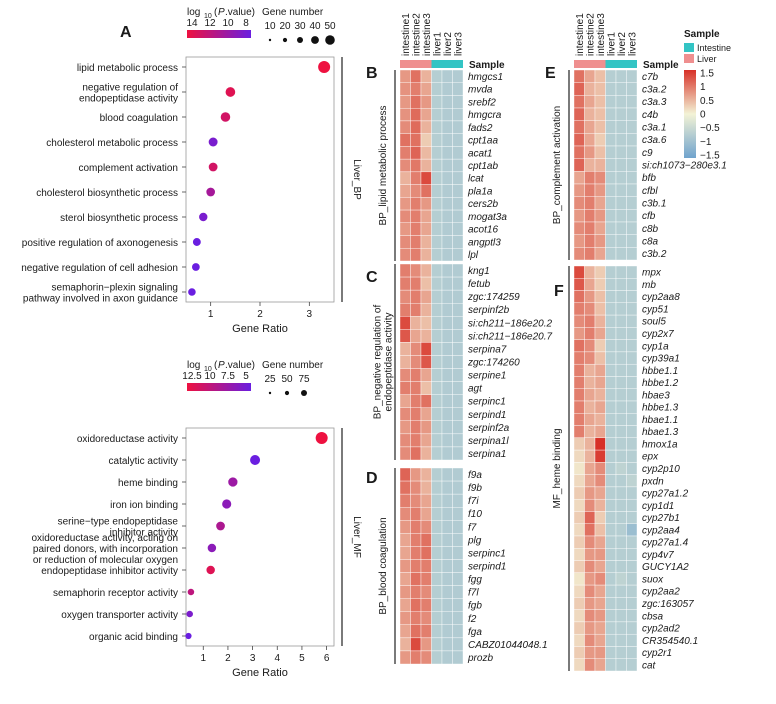 Image resolution: width=776 pixels, height=704 pixels. What do you see at coordinates (208, 369) in the screenshot?
I see `color-legend-title-sub: 10` at bounding box center [208, 369].